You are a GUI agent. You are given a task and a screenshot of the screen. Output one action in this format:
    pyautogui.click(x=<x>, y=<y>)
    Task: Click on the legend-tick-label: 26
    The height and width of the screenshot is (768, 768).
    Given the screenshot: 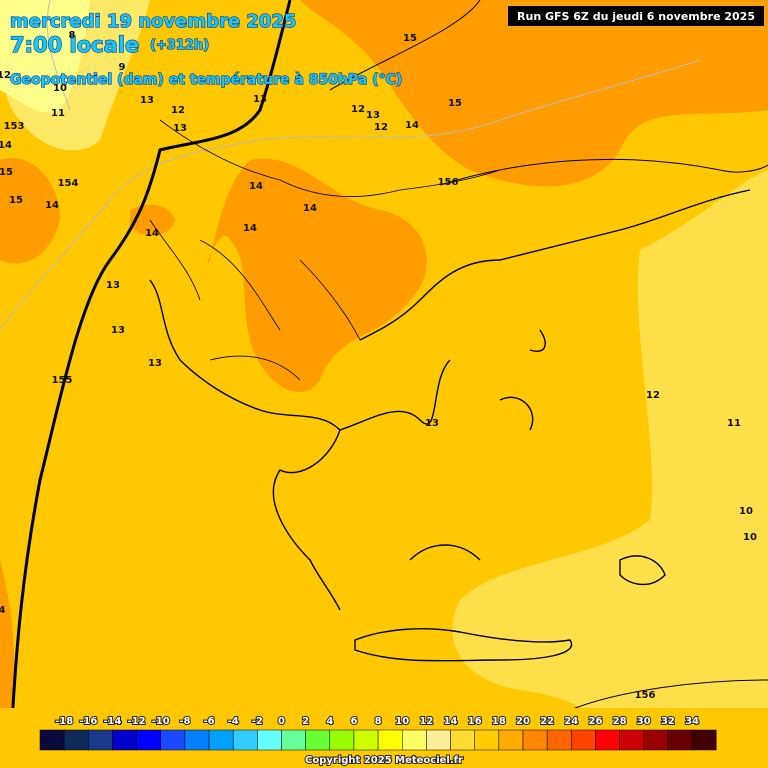 What is the action you would take?
    pyautogui.click(x=595, y=721)
    